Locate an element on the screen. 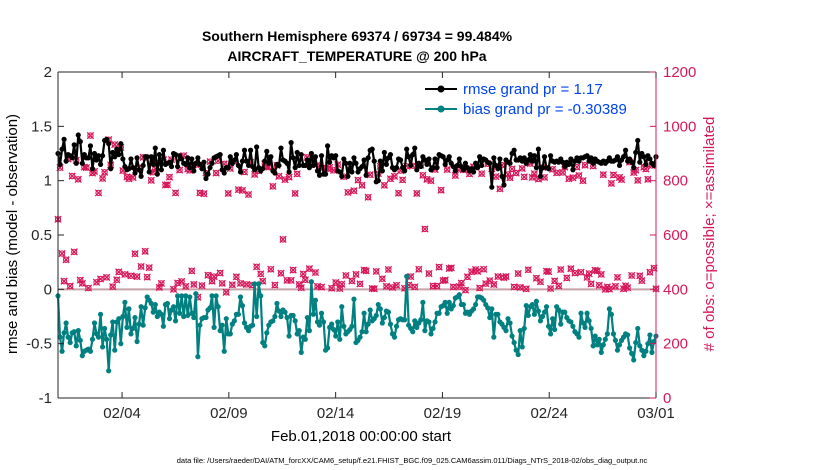  y-right-tick-label: 800 is located at coordinates (675, 181).